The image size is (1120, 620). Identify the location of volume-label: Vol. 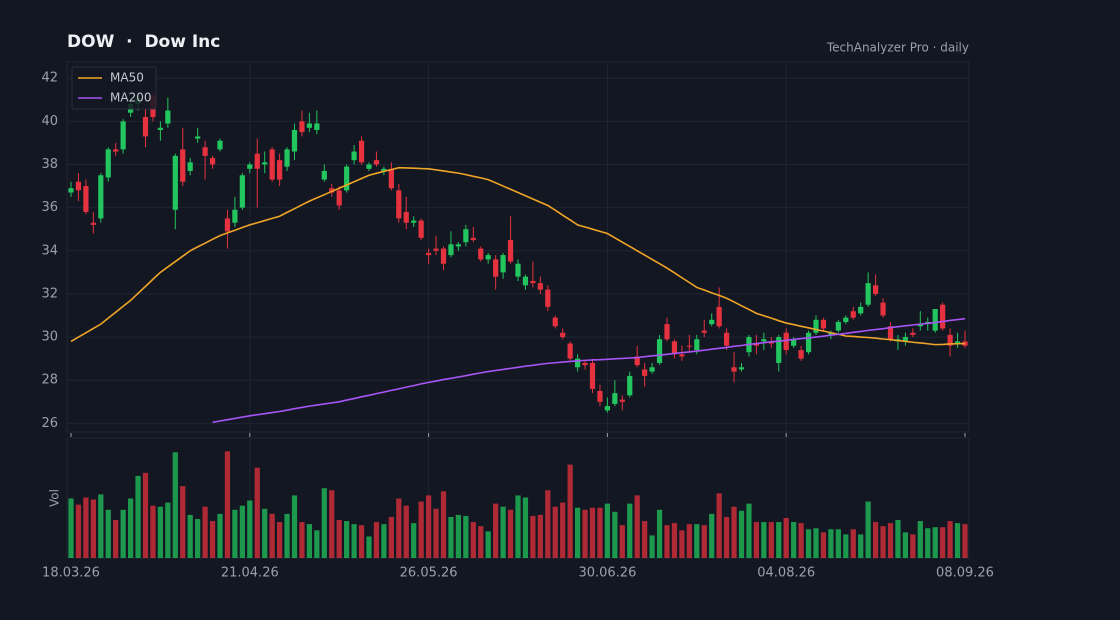
(55, 498).